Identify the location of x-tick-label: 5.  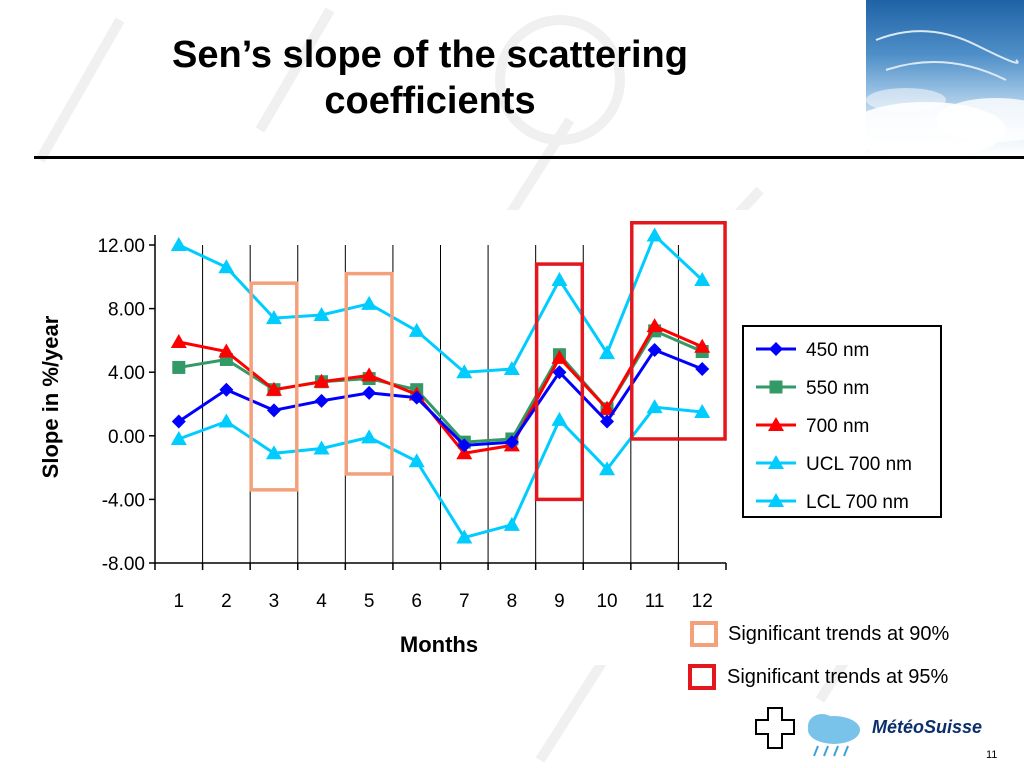
(369, 601).